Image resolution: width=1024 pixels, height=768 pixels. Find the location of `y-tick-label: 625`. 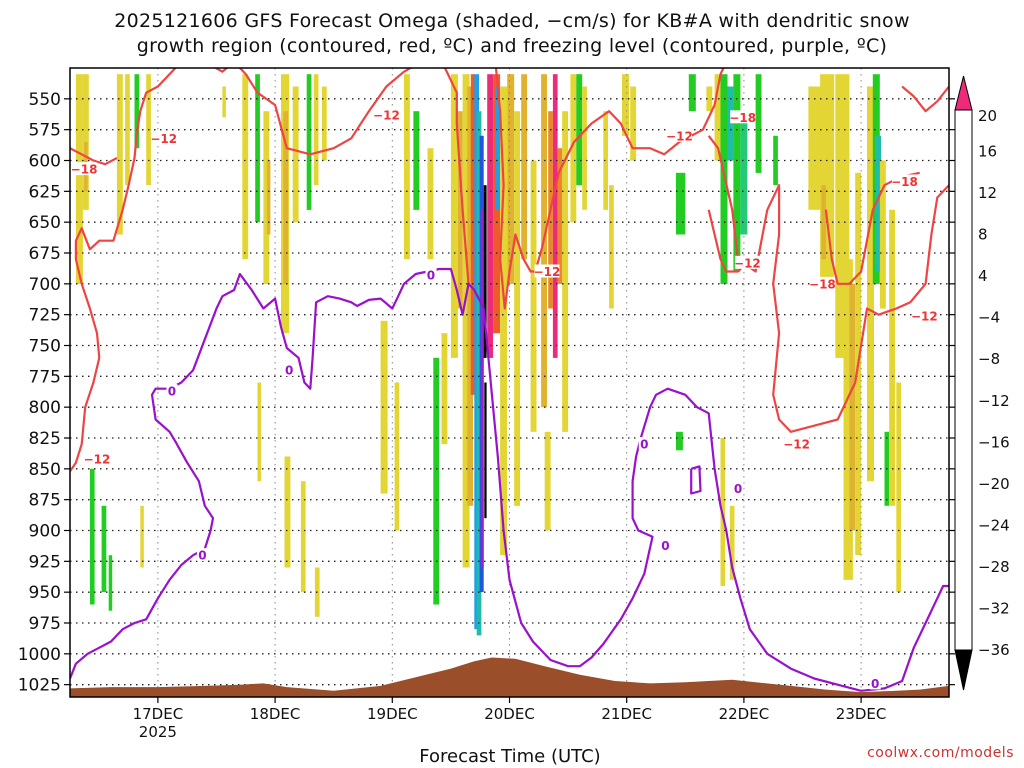

y-tick-label: 625 is located at coordinates (45, 192).